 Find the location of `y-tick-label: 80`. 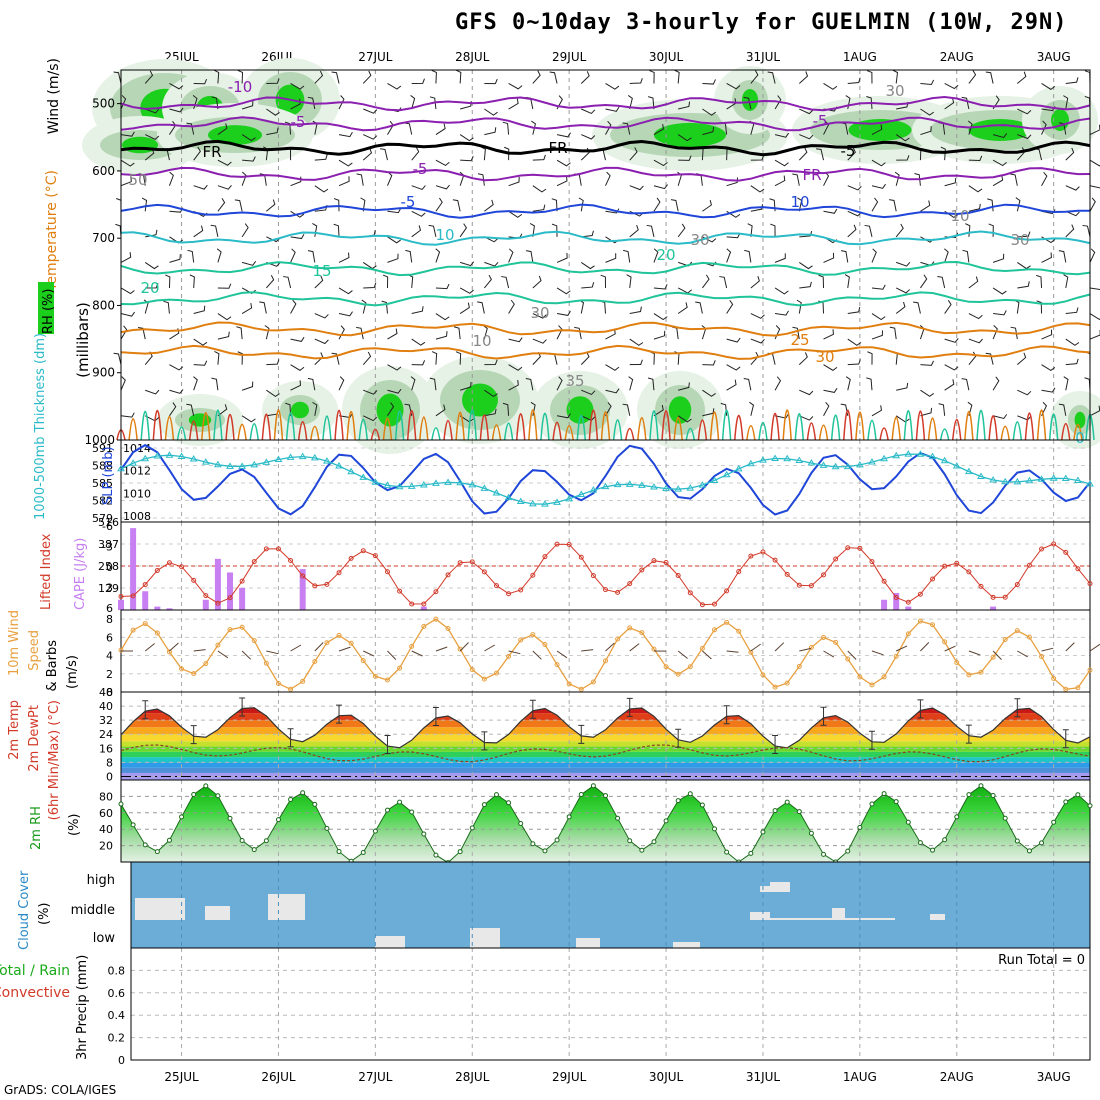

y-tick-label: 80 is located at coordinates (106, 796).